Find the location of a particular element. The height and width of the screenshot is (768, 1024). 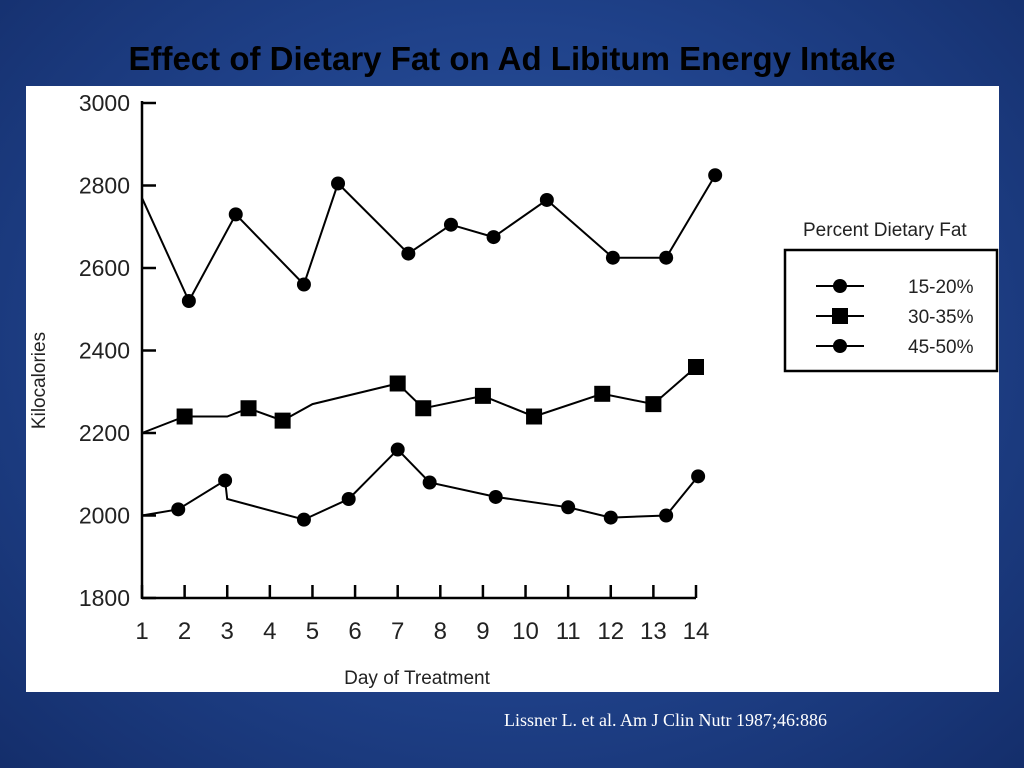

legend-label-2: 45-50% is located at coordinates (941, 347).